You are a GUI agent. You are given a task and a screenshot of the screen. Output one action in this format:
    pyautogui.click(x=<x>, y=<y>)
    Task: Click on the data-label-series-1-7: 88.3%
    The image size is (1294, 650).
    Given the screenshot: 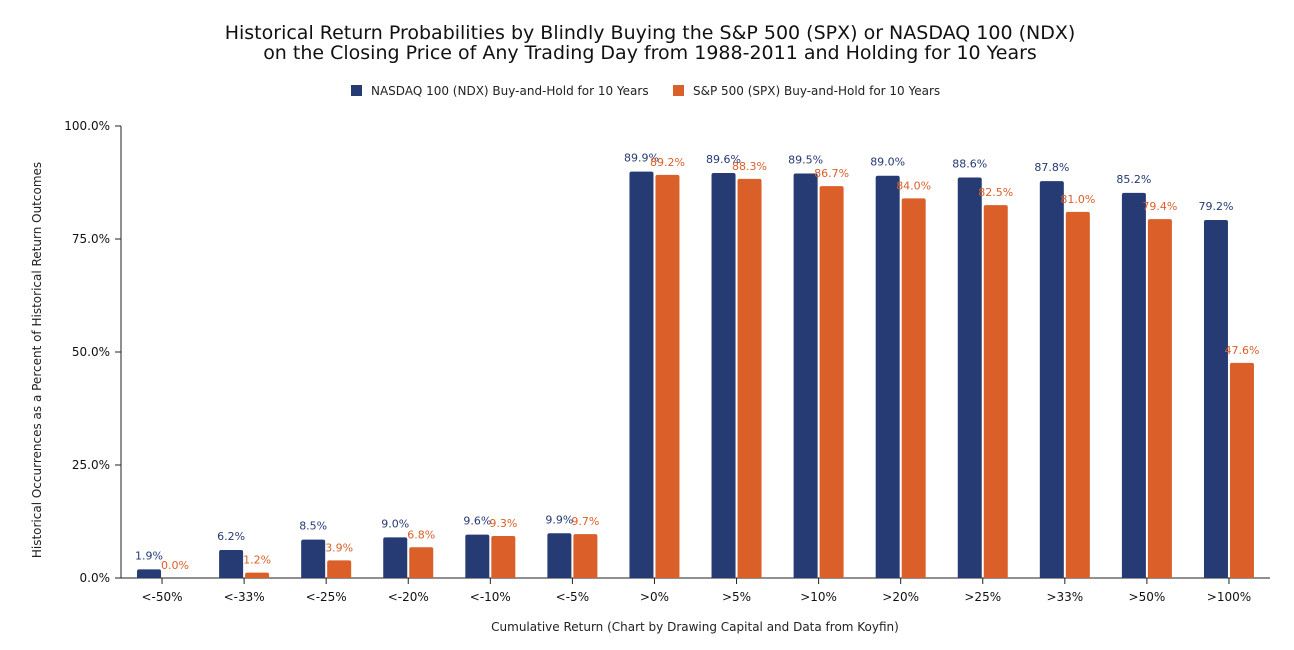 What is the action you would take?
    pyautogui.click(x=749, y=166)
    